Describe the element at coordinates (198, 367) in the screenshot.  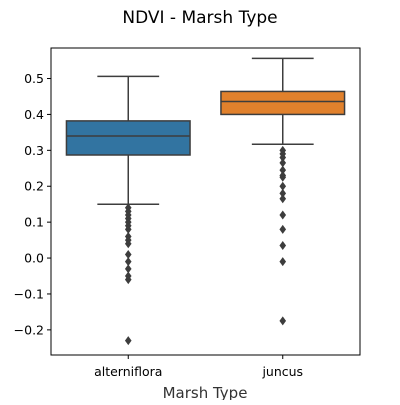
I see `x-axis: alterniflora juncus` at that location.